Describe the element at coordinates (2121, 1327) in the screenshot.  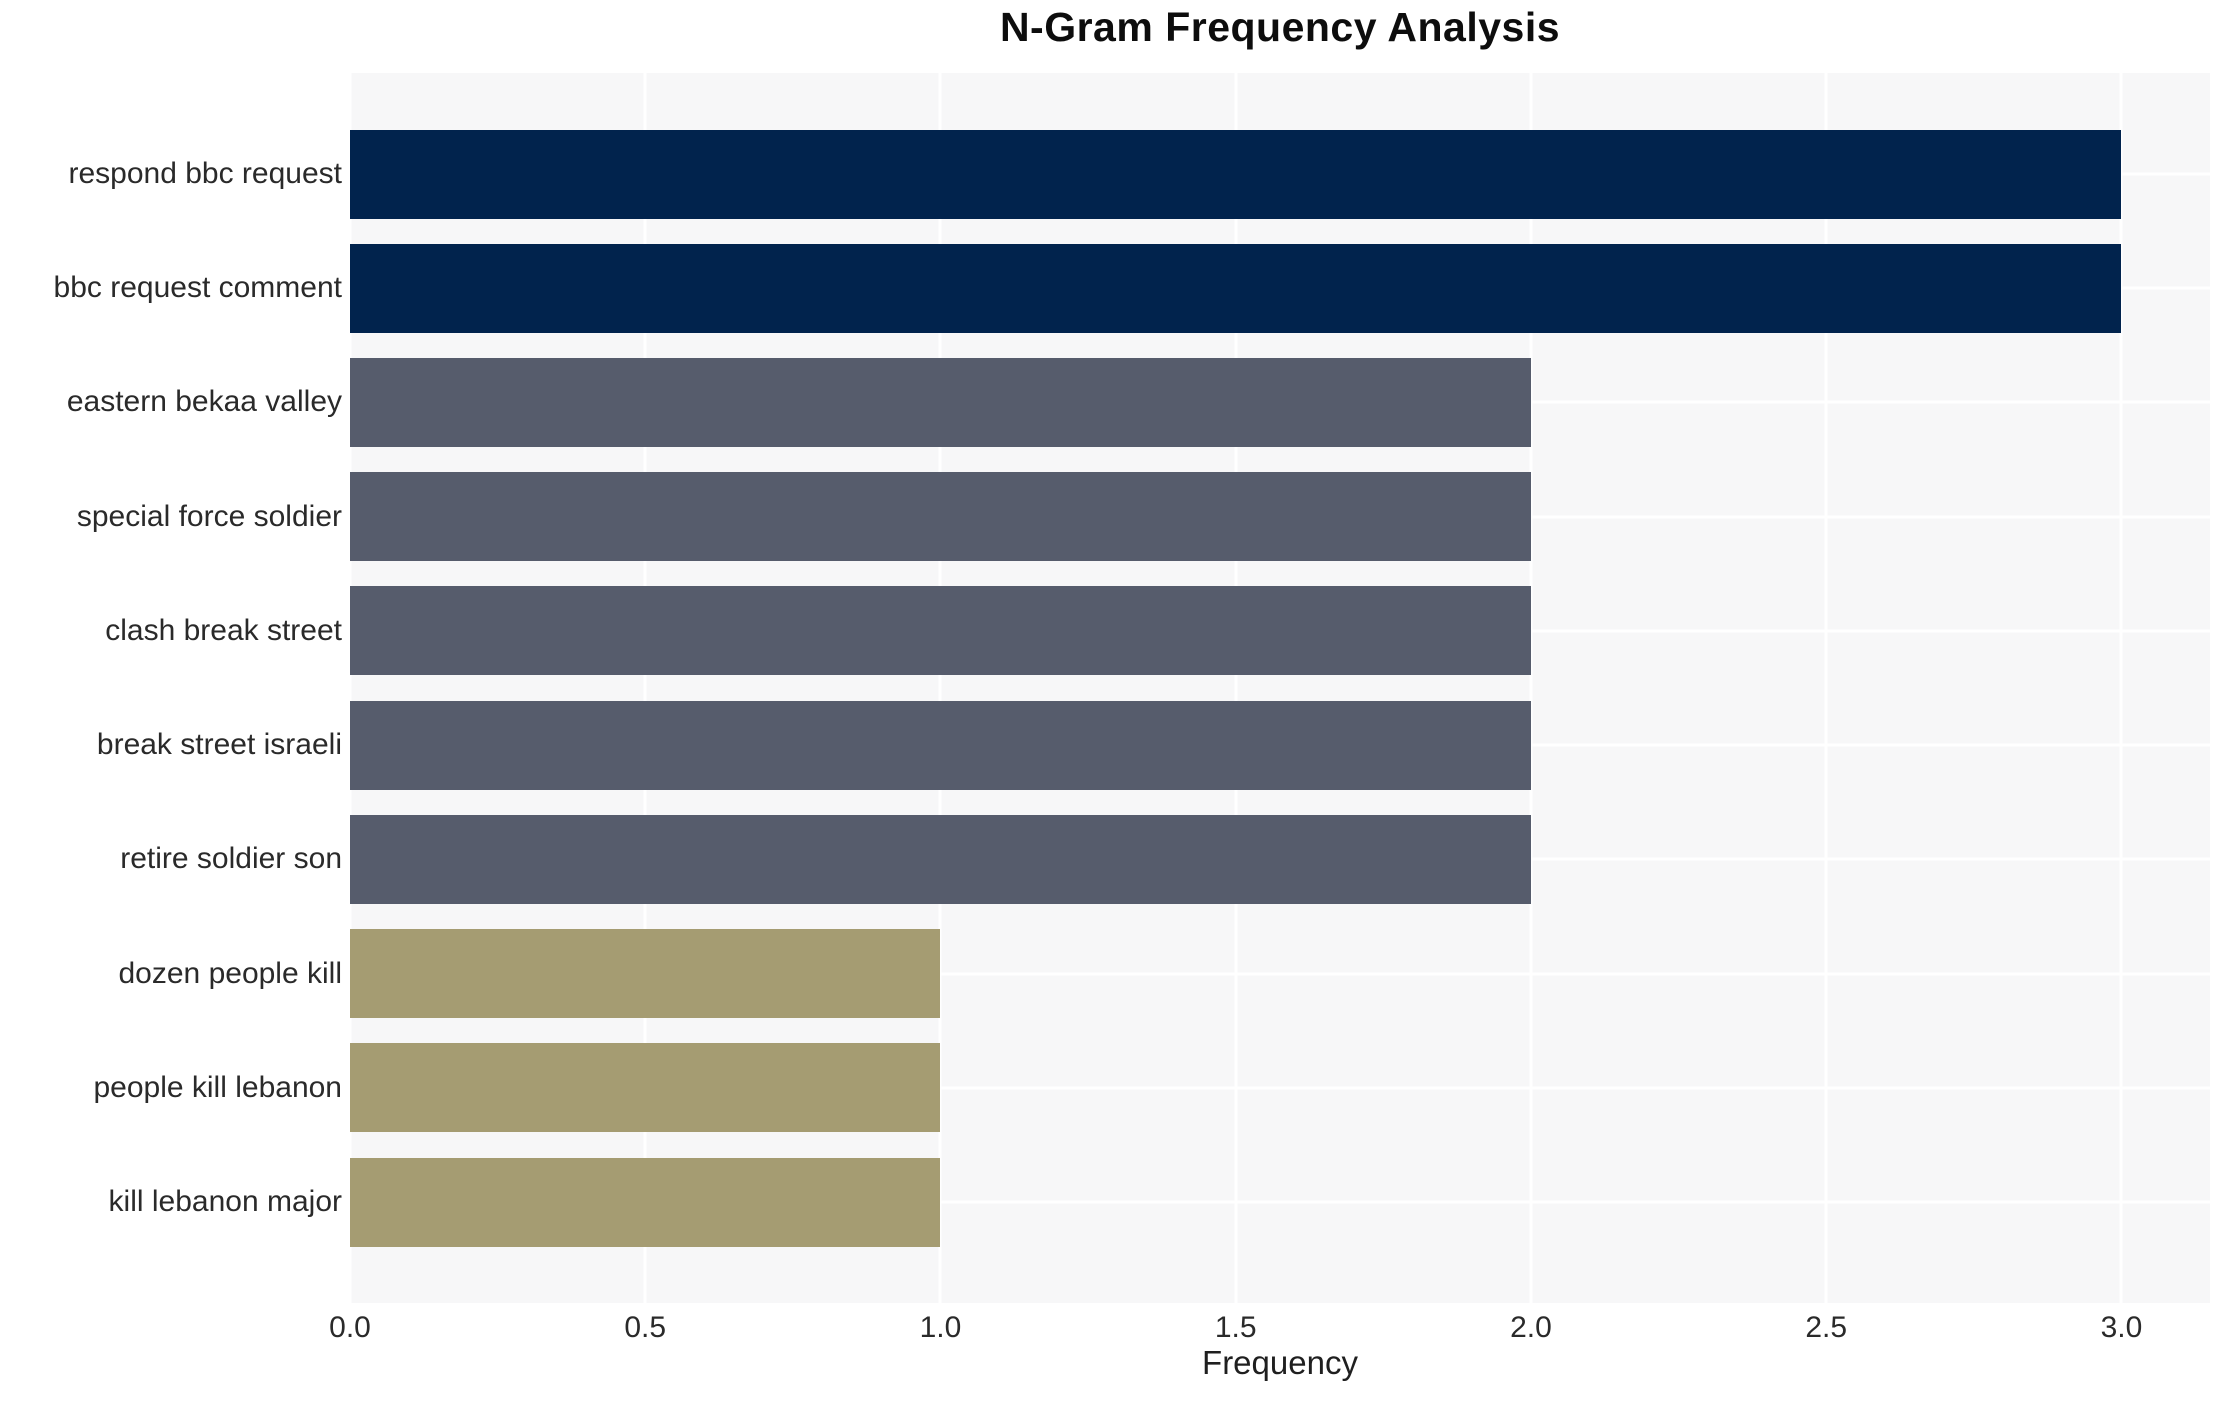
I see `x-tick-label: 3.0` at that location.